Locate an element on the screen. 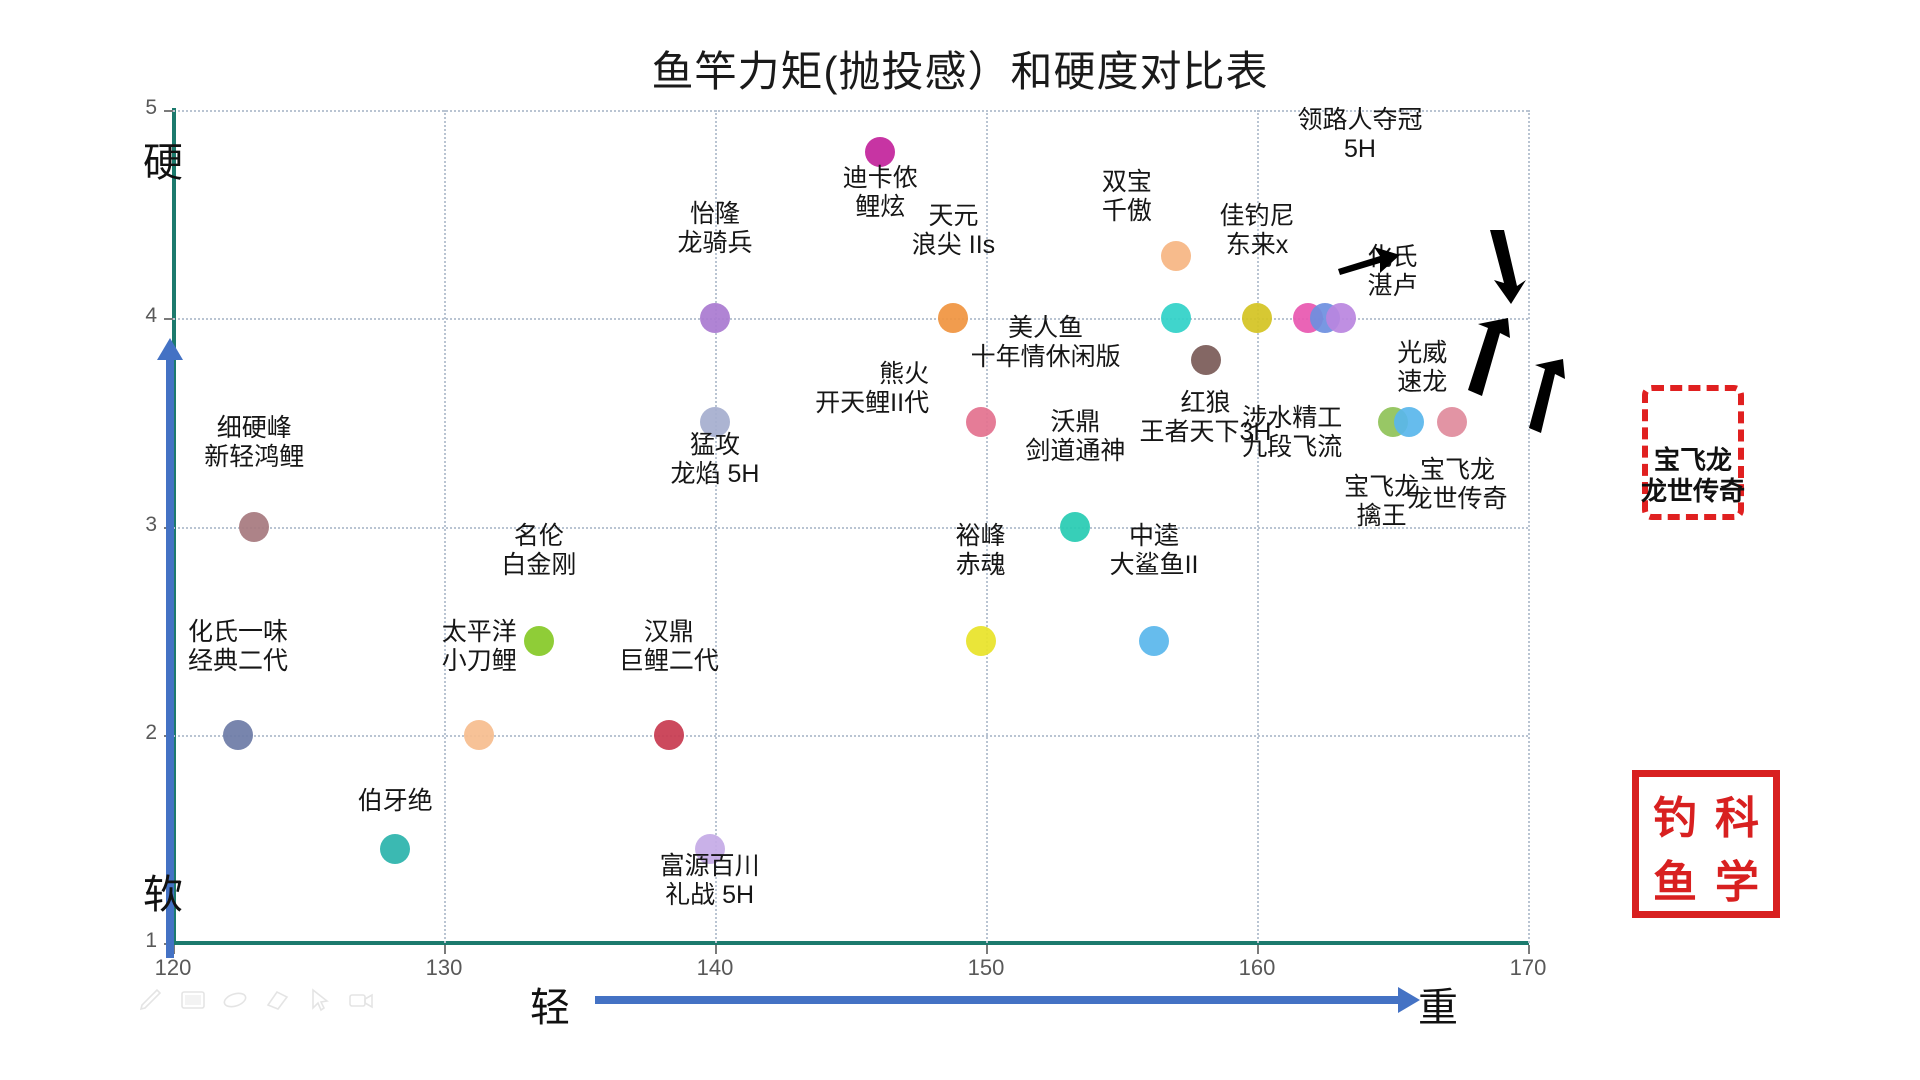 The image size is (1920, 1080). data-point-label: 光威 速龙 is located at coordinates (1422, 368).